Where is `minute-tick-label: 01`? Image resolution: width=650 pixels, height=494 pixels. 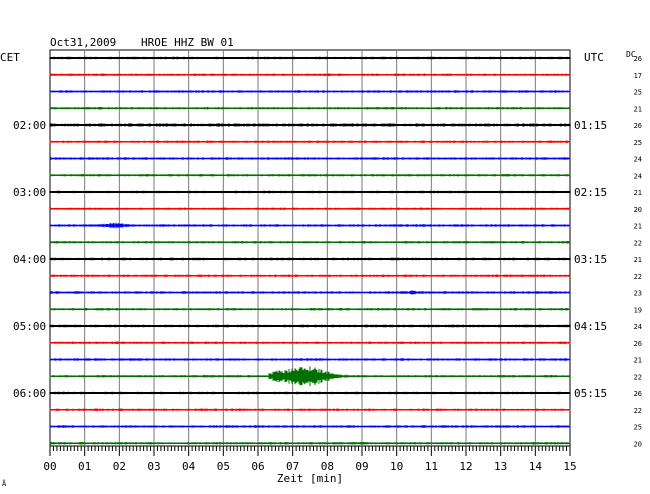 minute-tick-label: 01 is located at coordinates (84, 466).